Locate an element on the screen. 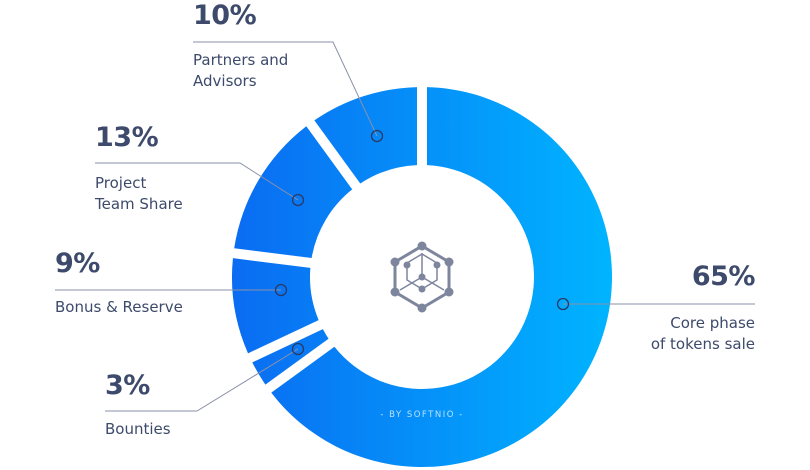 The height and width of the screenshot is (470, 810). core-marker is located at coordinates (563, 304).